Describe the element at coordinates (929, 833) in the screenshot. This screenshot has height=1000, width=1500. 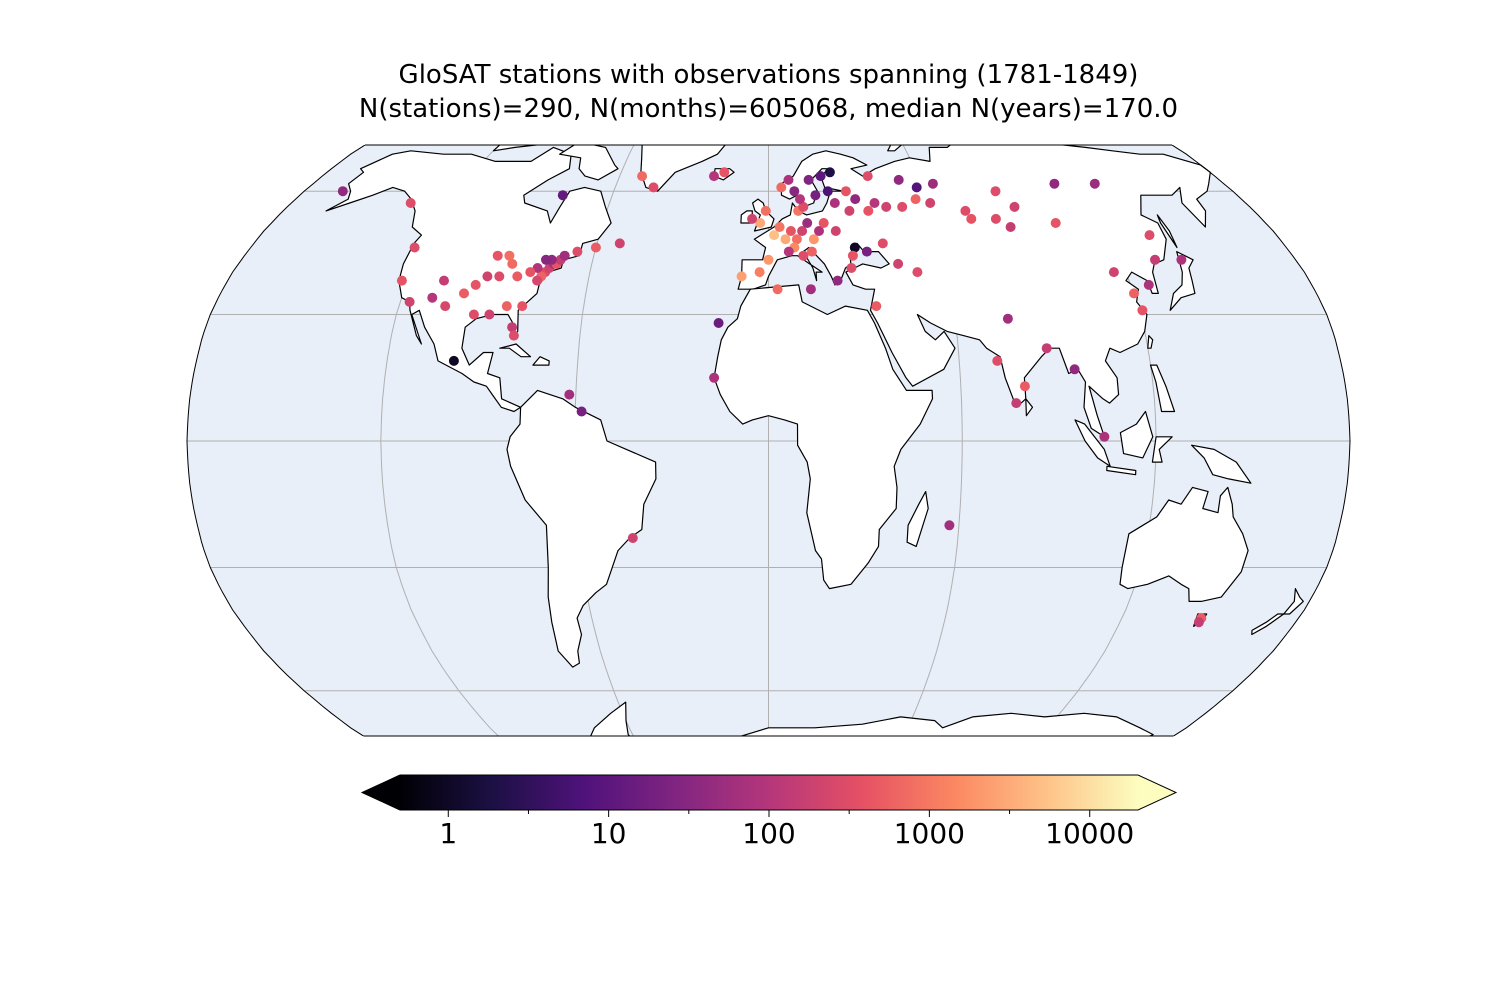
I see `colorbar-tick-label: 1000` at that location.